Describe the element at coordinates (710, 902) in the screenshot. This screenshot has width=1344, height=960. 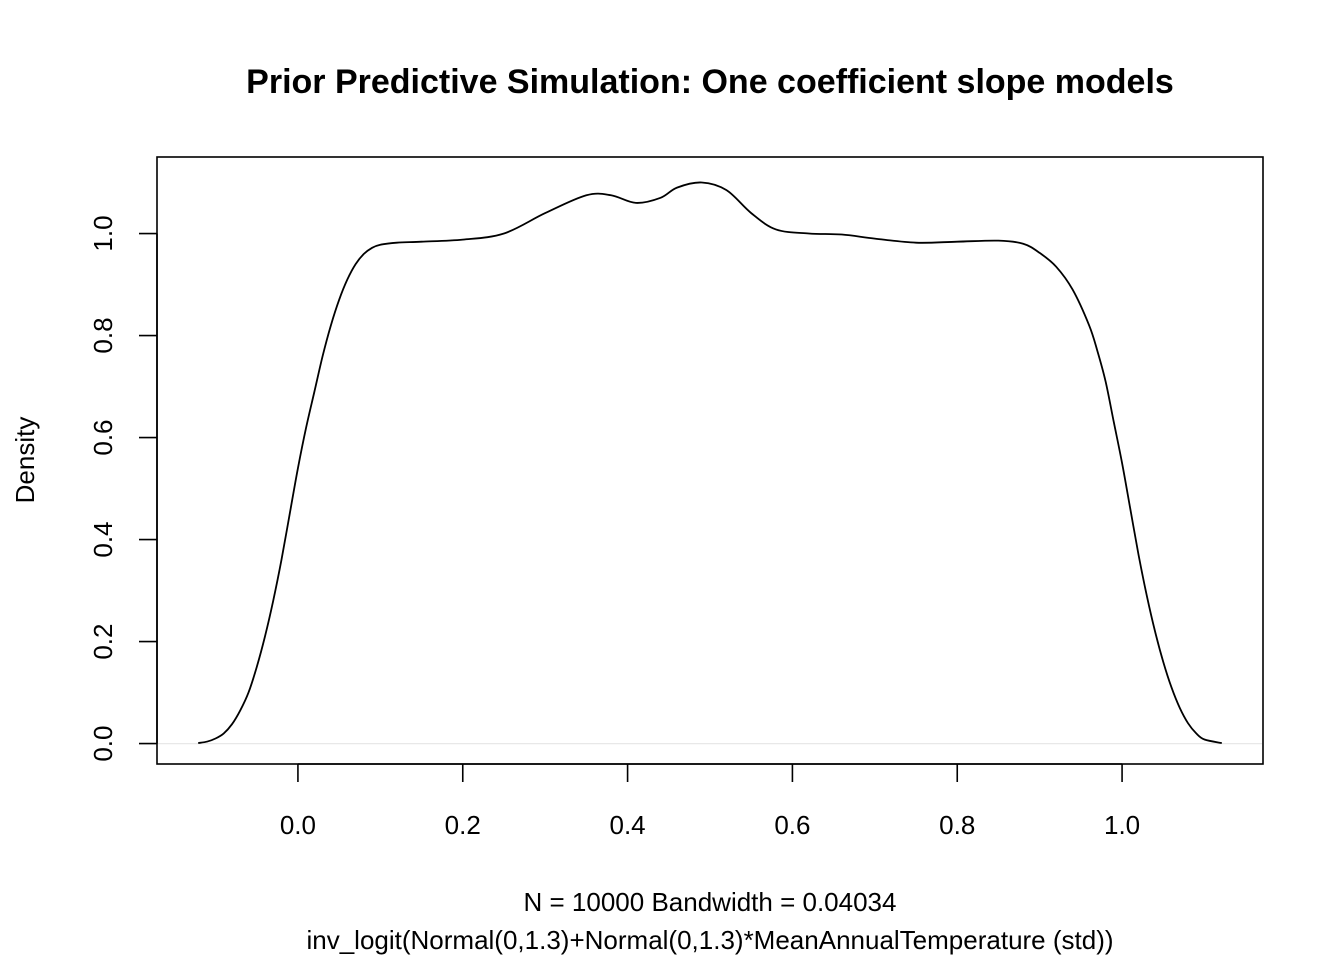
I see `x-axis-label-stats: N = 10000 Bandwidth = 0.04034` at that location.